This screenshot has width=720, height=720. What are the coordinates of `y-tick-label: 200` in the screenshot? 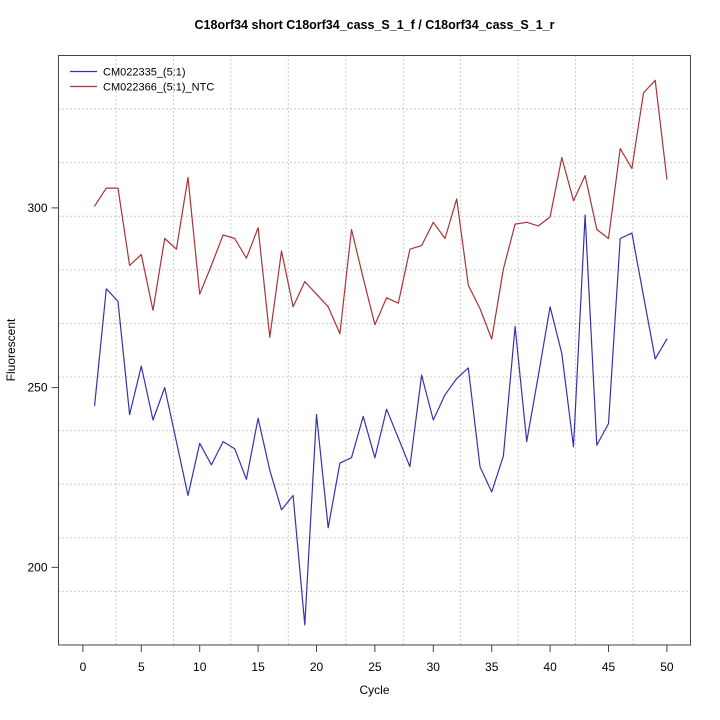 It's located at (37, 567).